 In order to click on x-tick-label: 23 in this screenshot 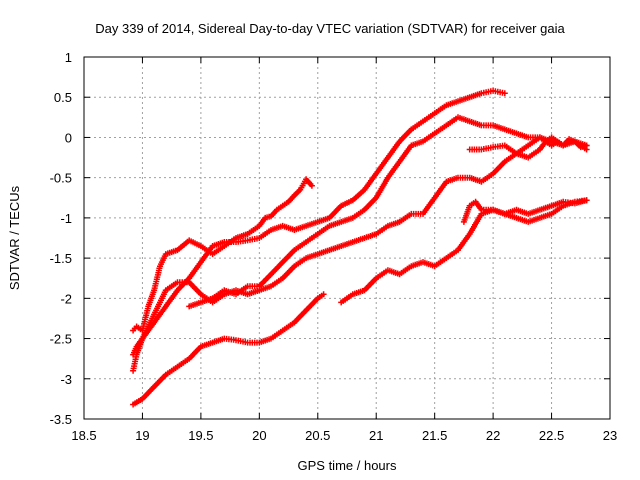, I will do `click(610, 435)`.